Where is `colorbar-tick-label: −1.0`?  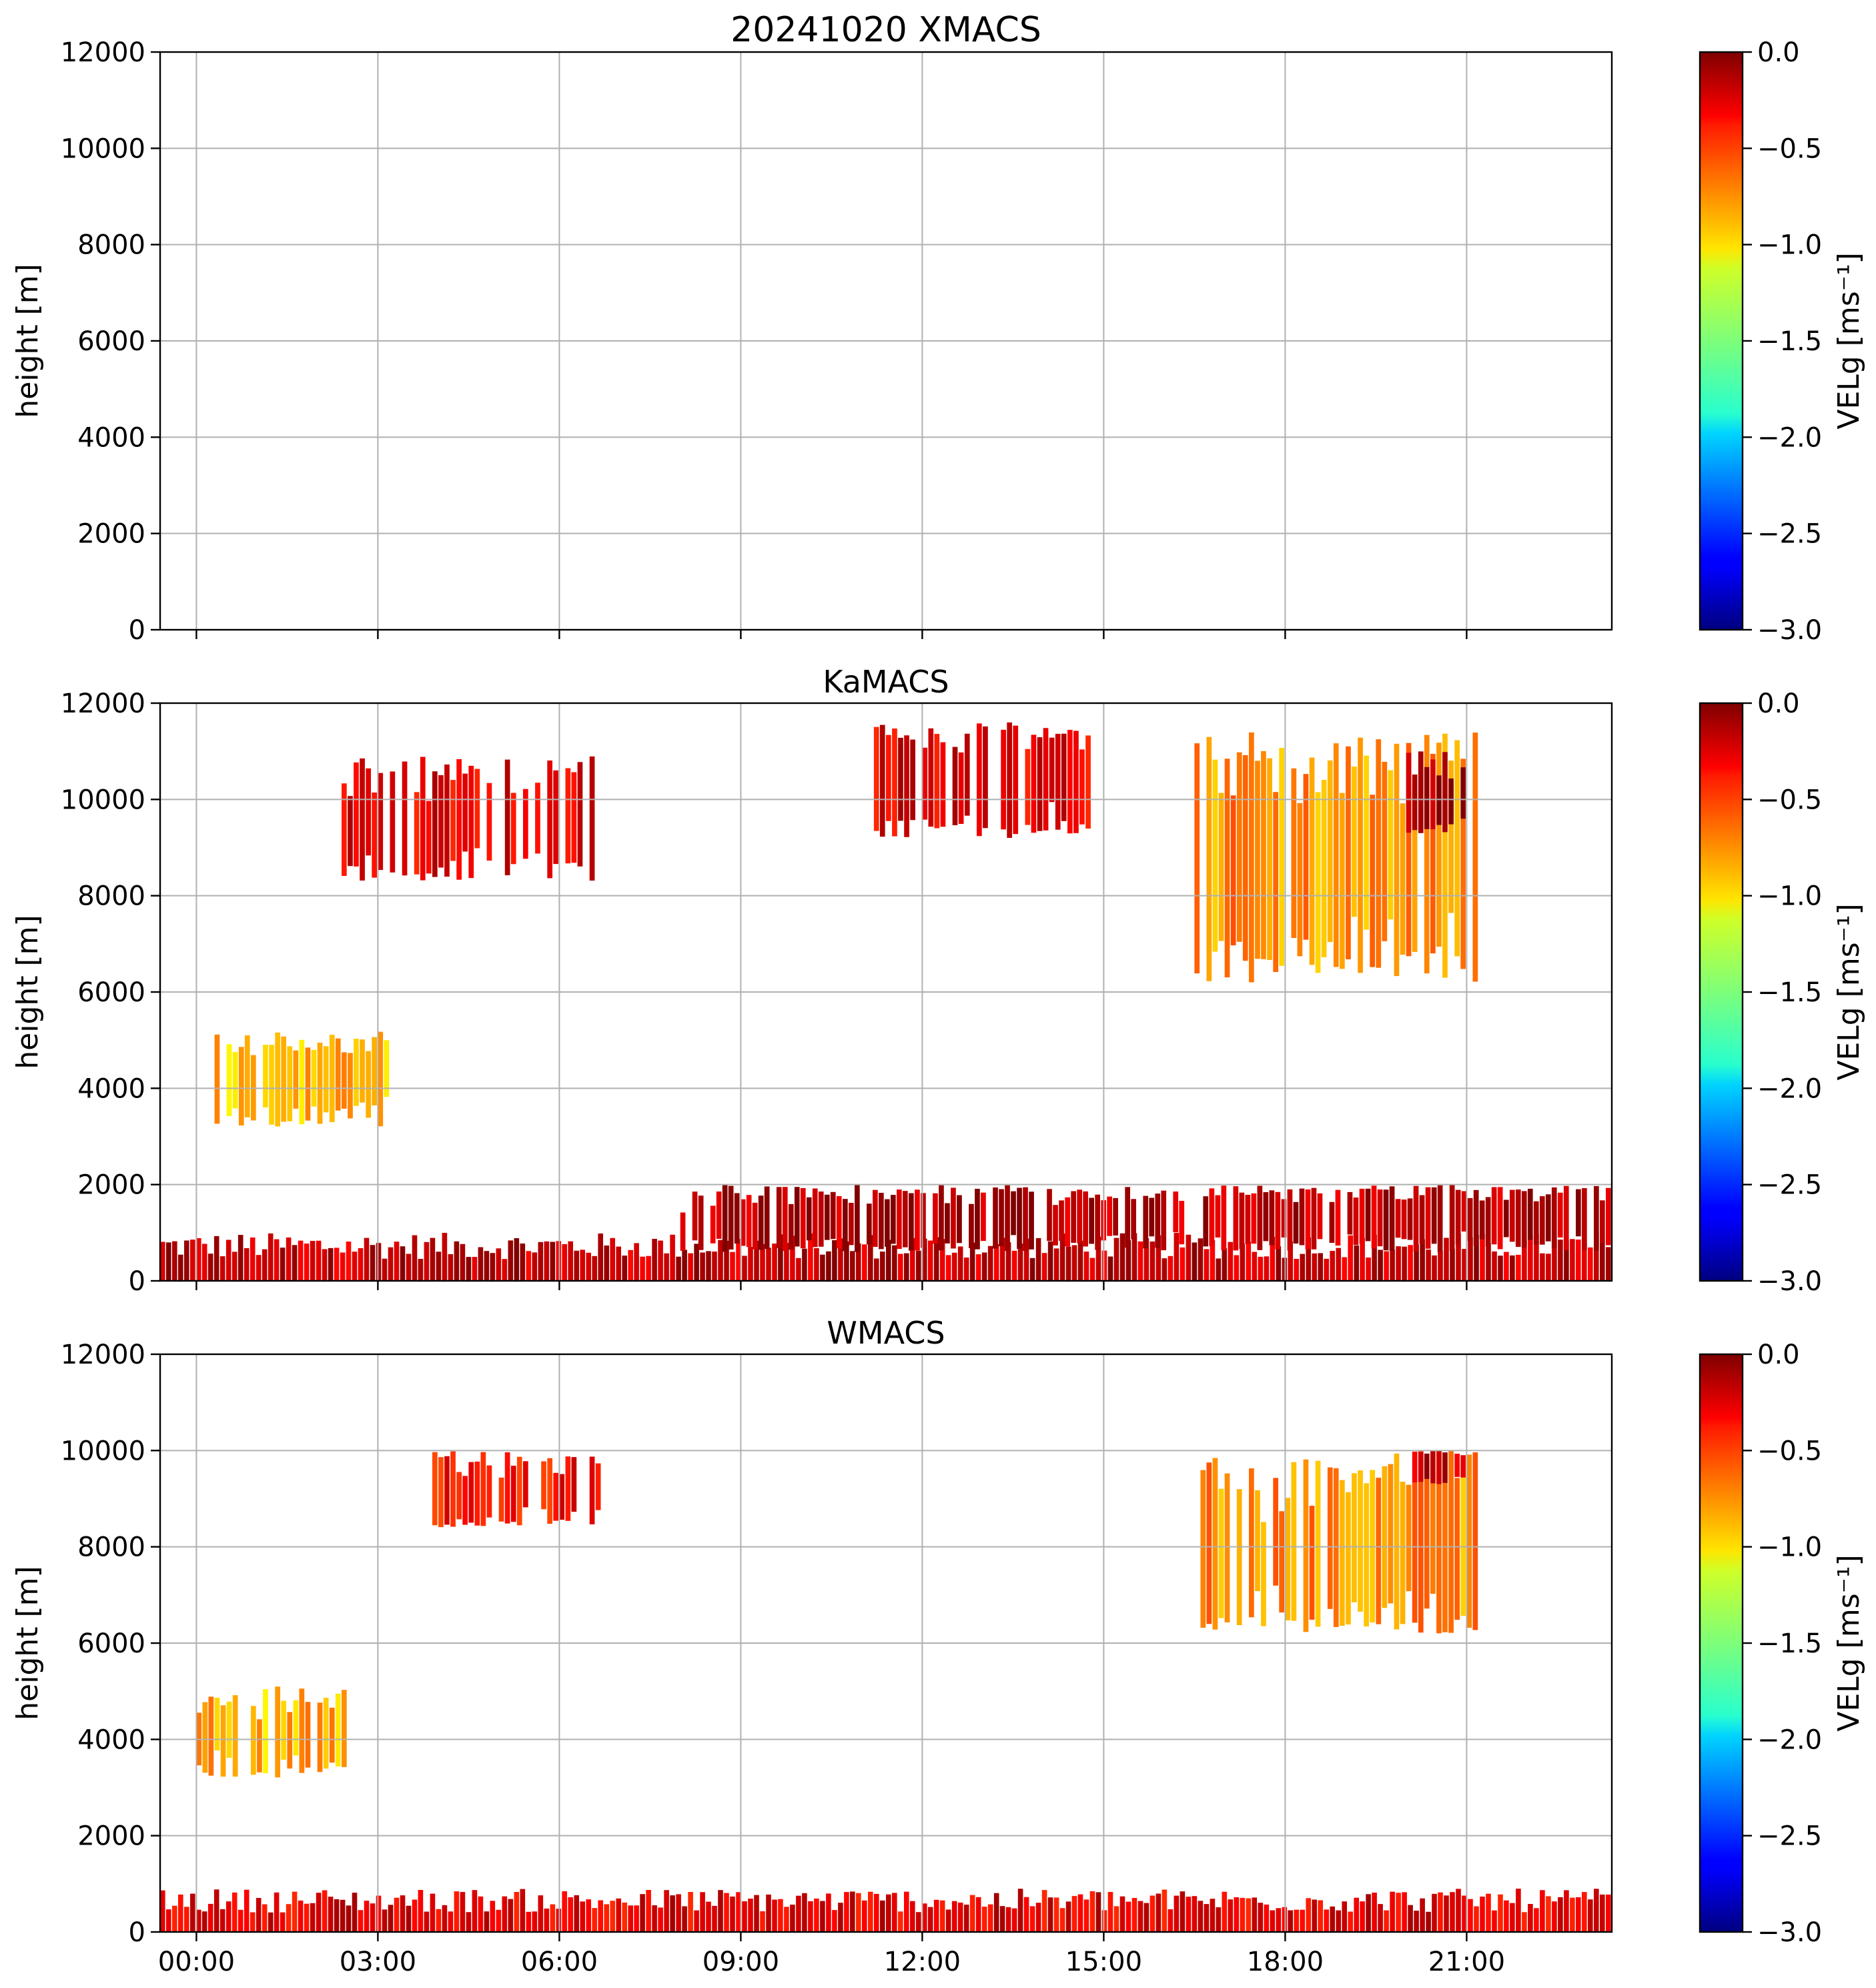
colorbar-tick-label: −1.0 is located at coordinates (1789, 896).